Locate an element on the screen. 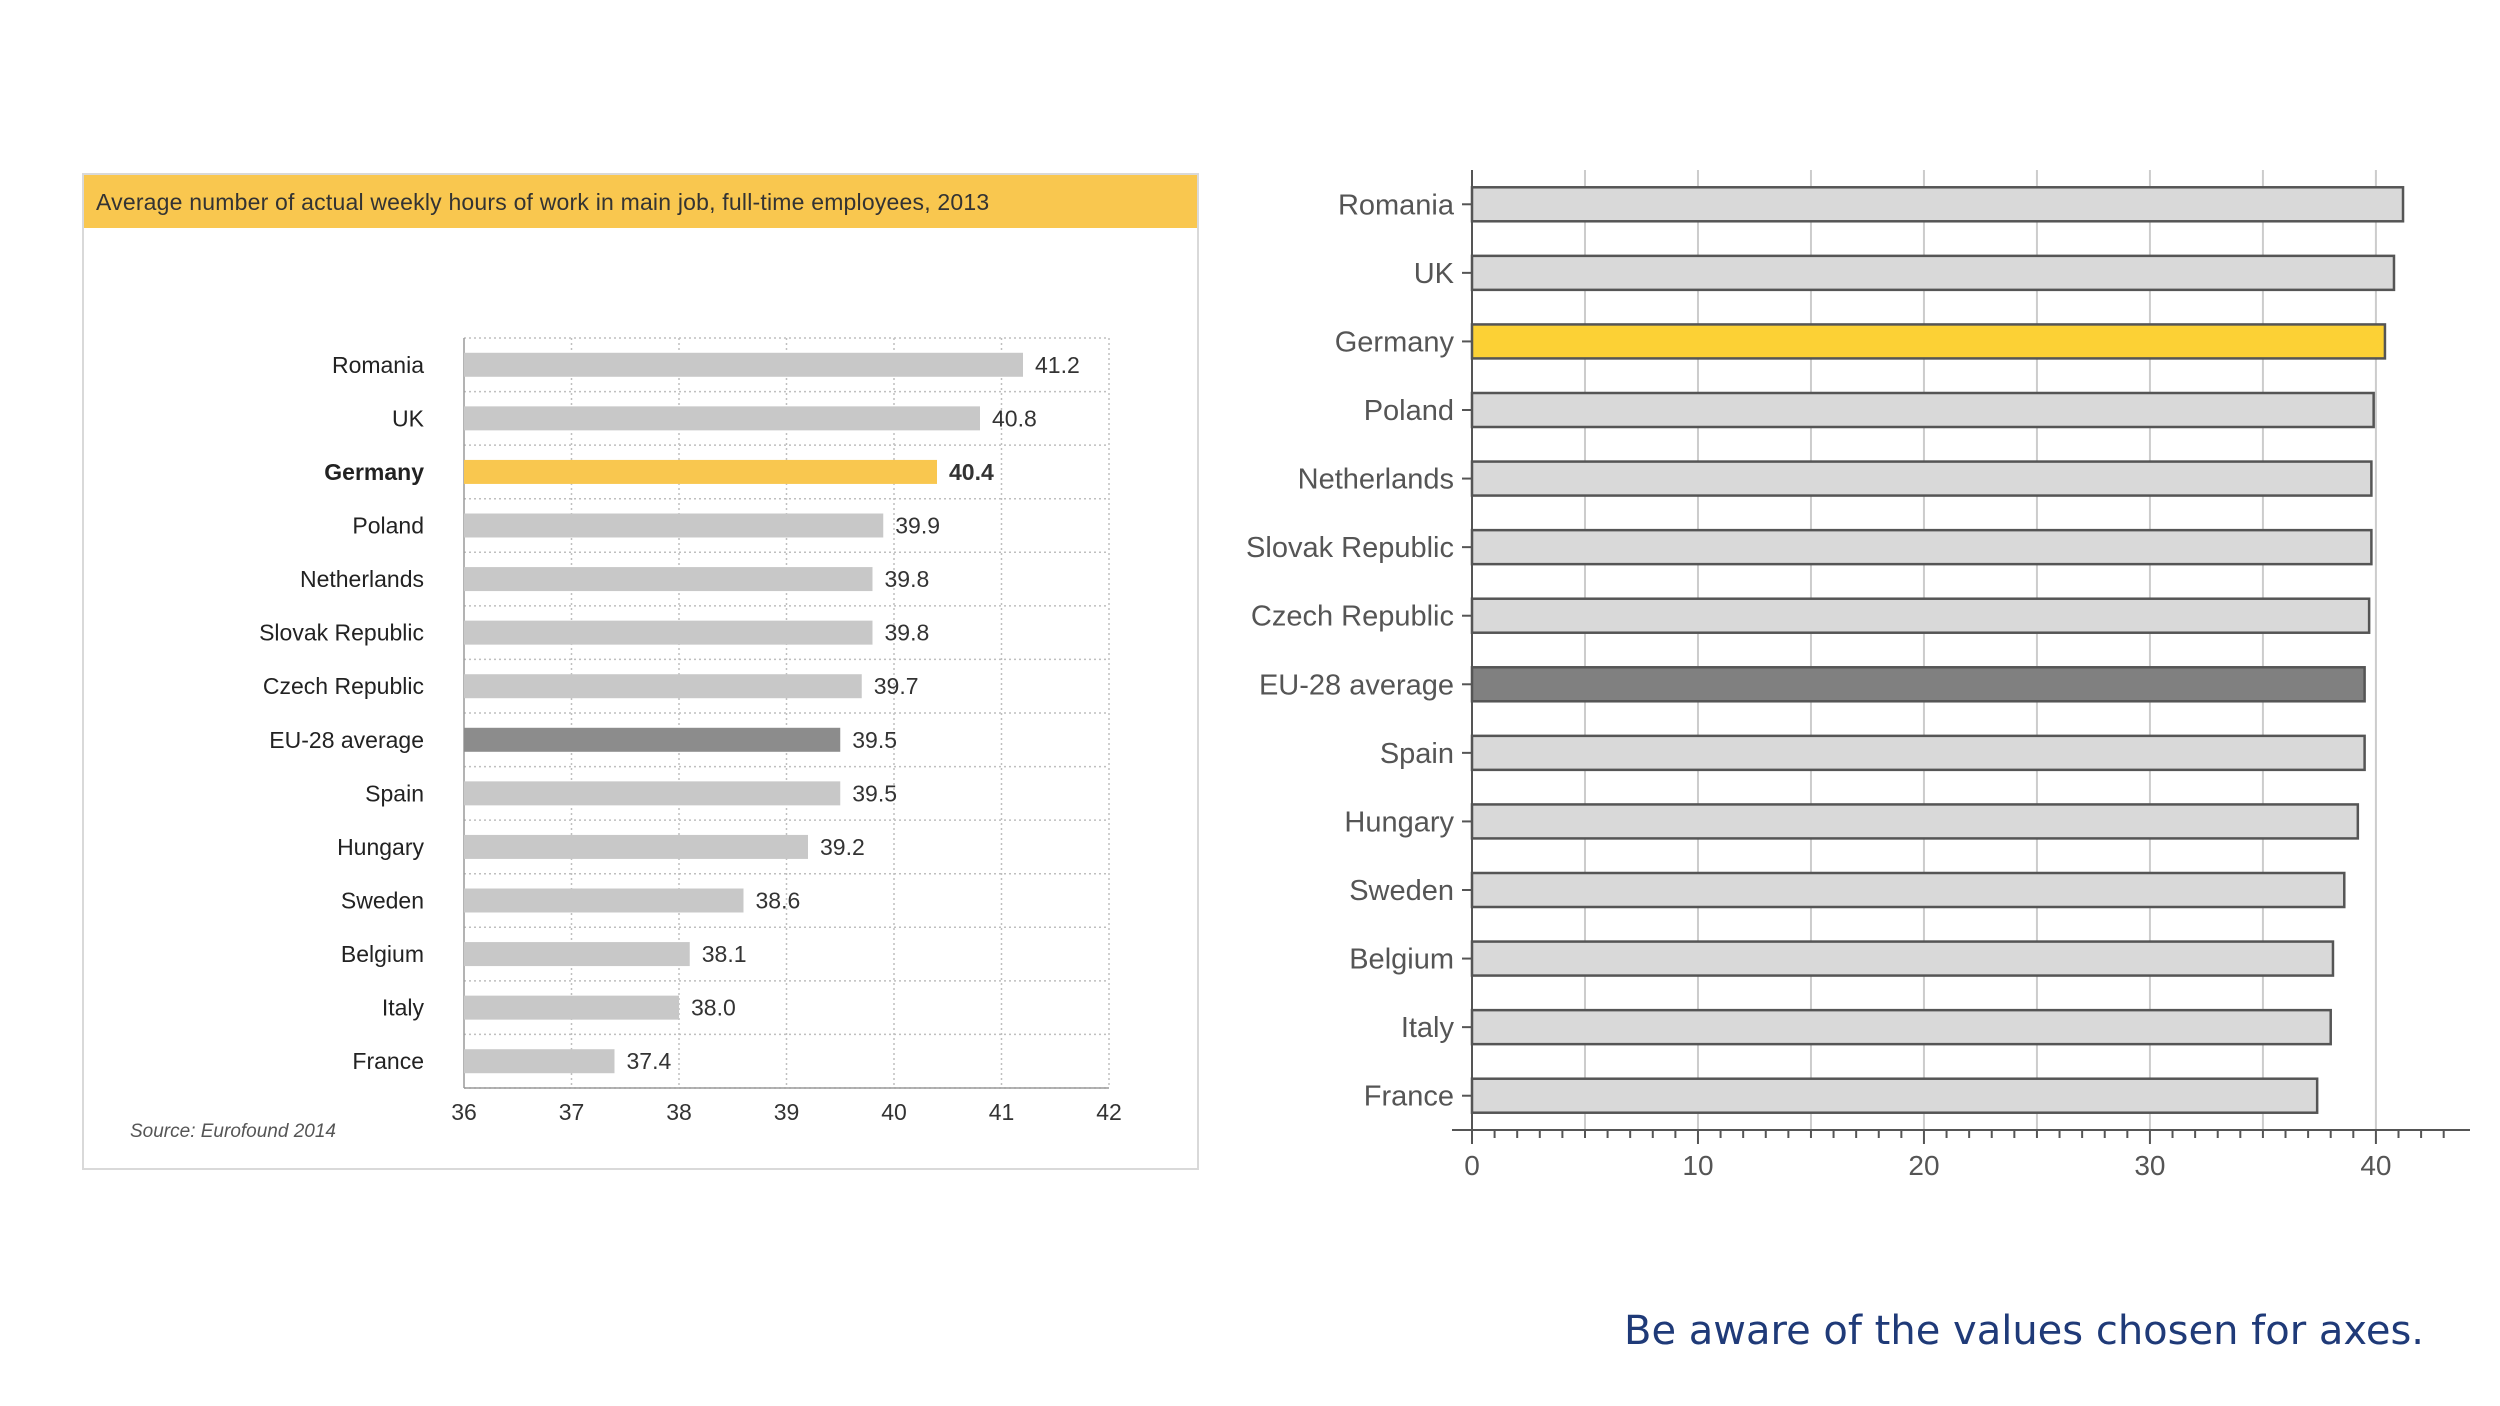 This screenshot has width=2500, height=1406. left-bar-france is located at coordinates (539, 1061).